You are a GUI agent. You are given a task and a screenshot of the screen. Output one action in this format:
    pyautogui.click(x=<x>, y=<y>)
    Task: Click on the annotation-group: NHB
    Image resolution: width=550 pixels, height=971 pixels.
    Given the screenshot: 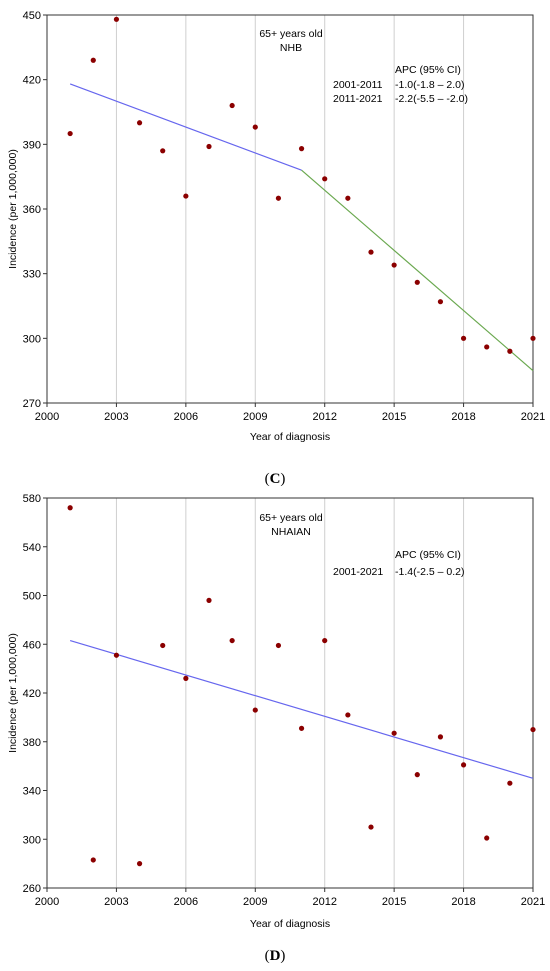 What is the action you would take?
    pyautogui.click(x=291, y=48)
    